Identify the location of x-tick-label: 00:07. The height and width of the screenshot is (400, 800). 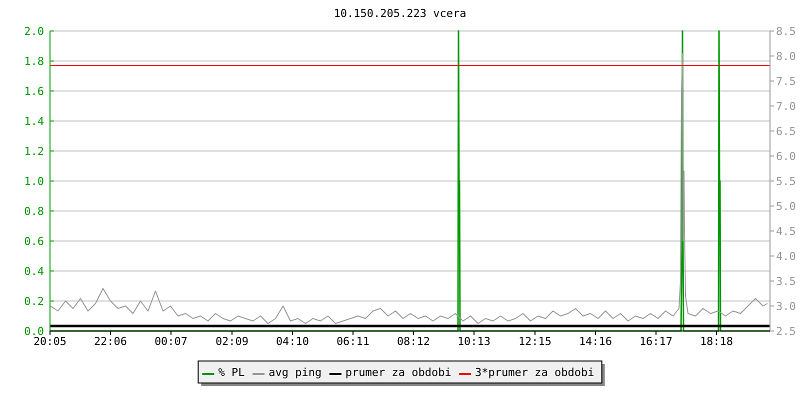
(171, 341).